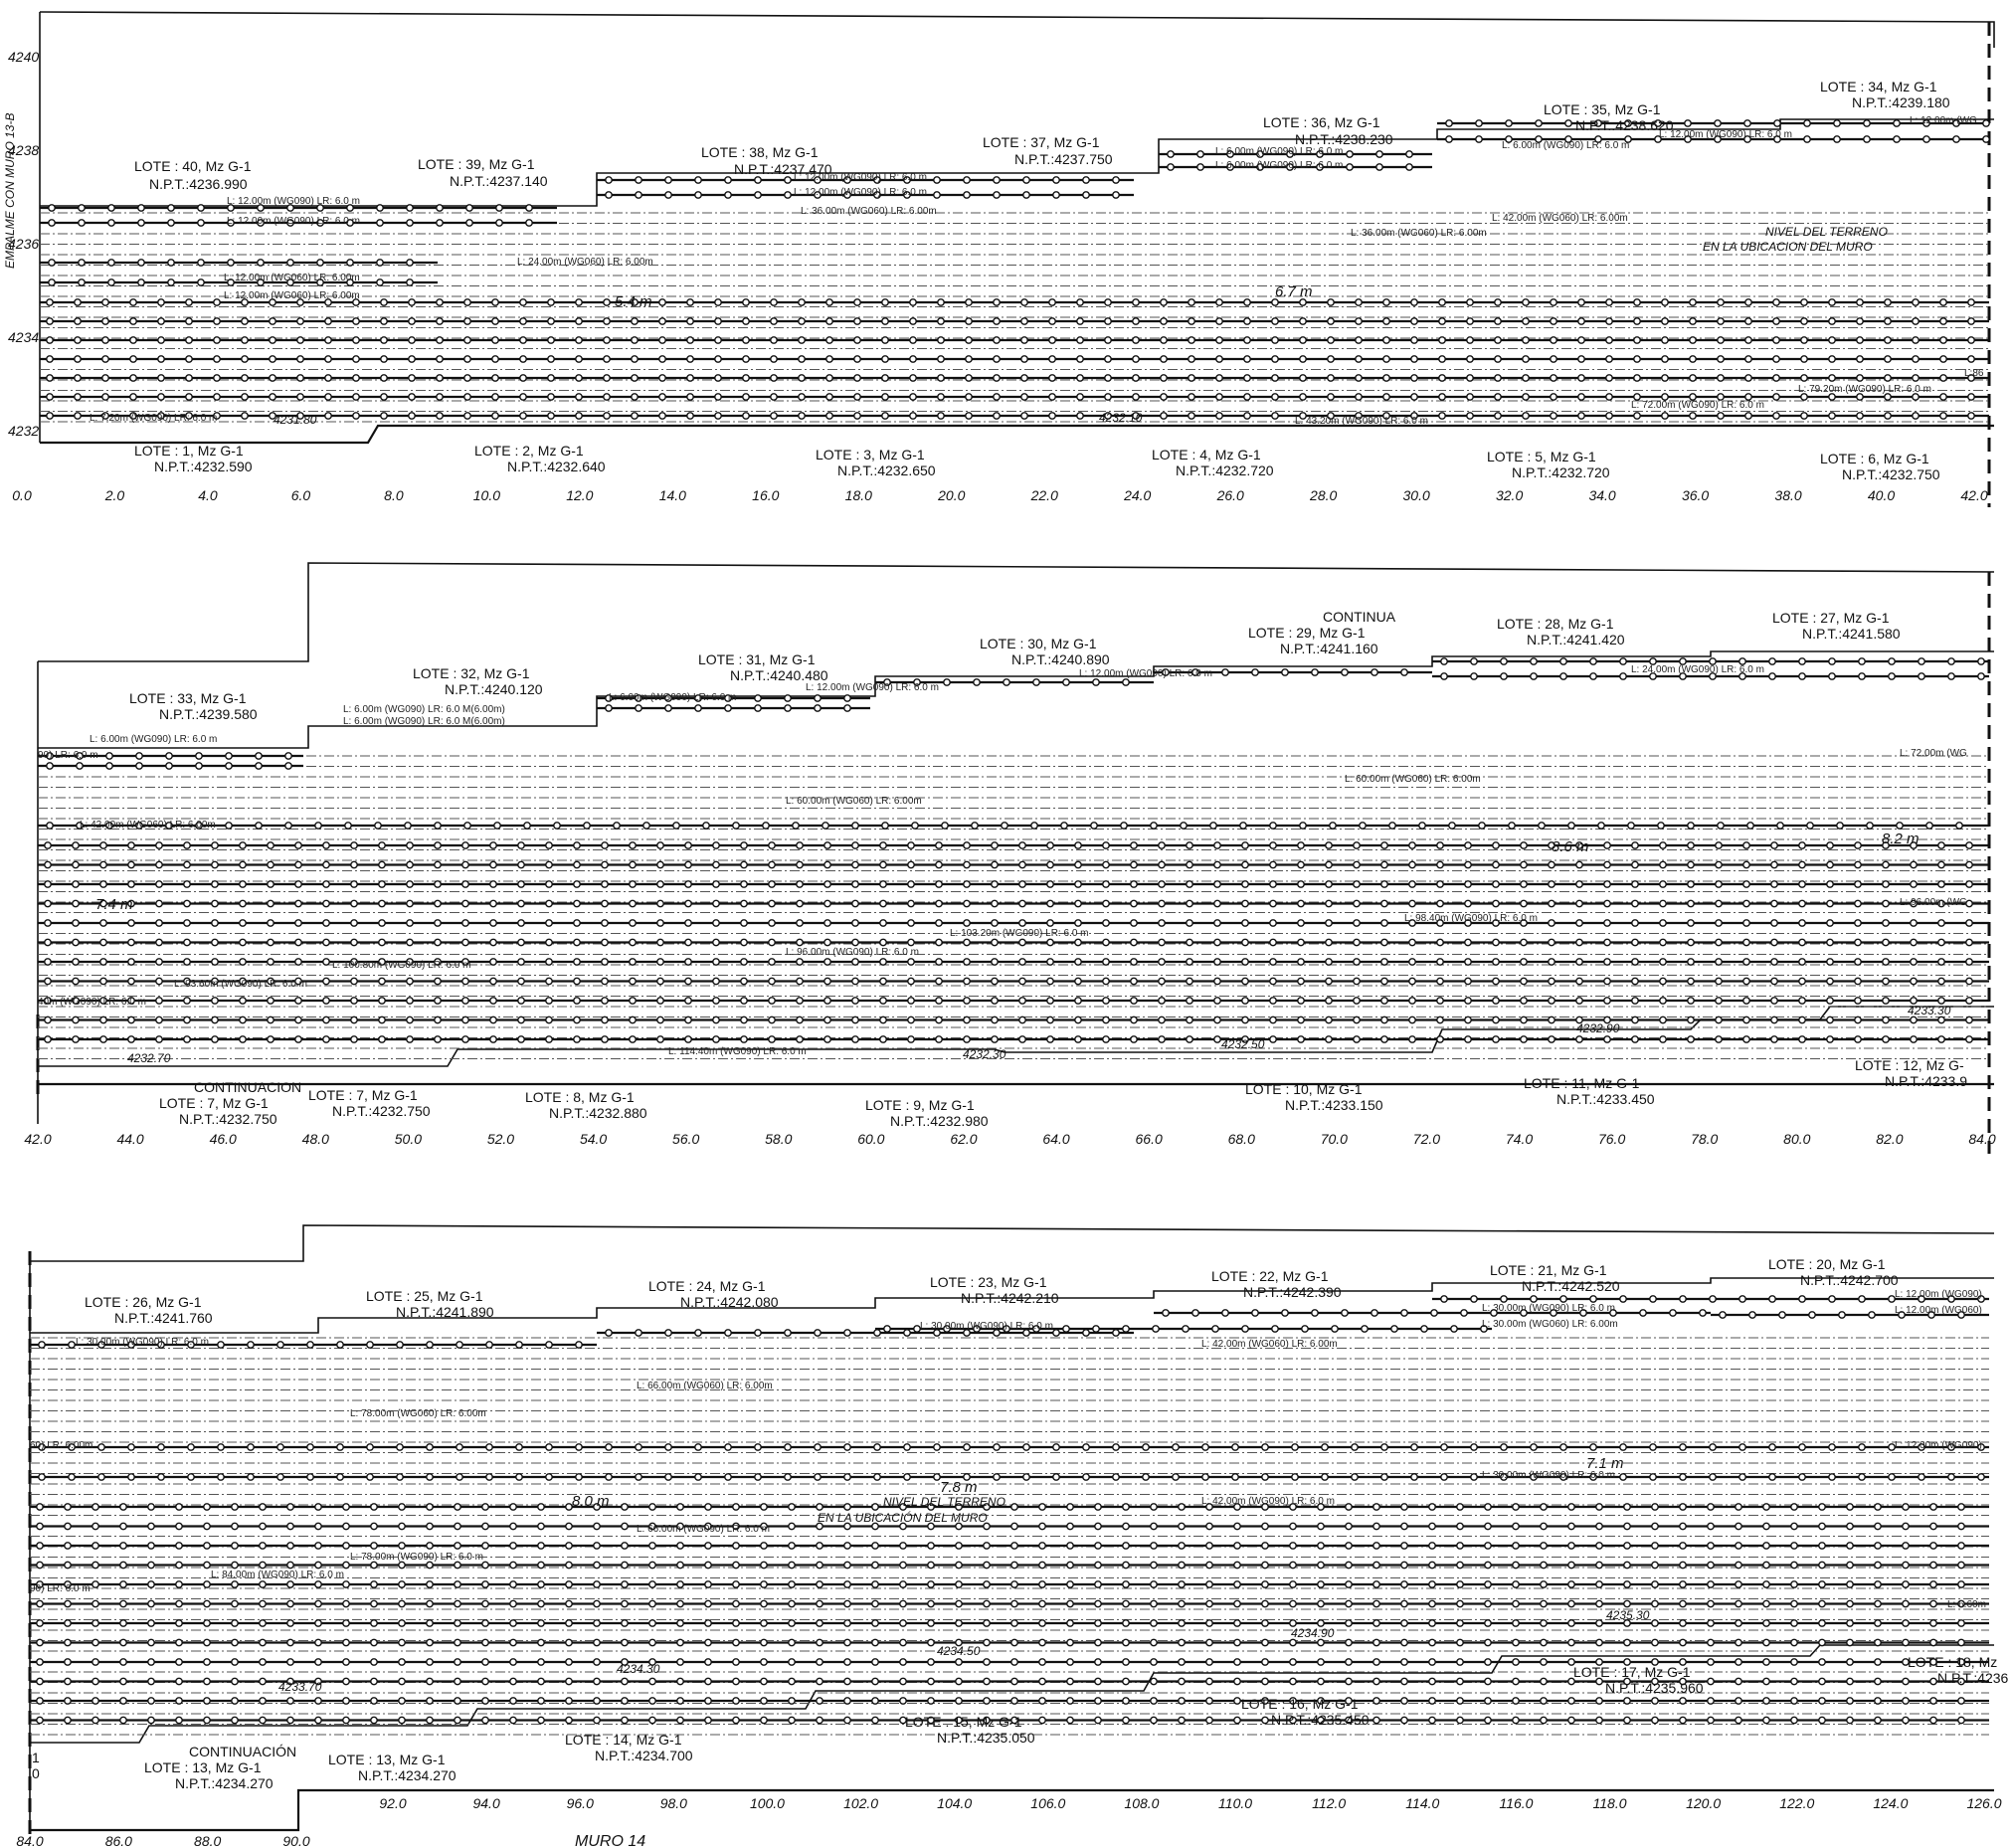 Image resolution: width=2012 pixels, height=1848 pixels. Describe the element at coordinates (315, 1139) in the screenshot. I see `x-tick-label: 48.0` at that location.